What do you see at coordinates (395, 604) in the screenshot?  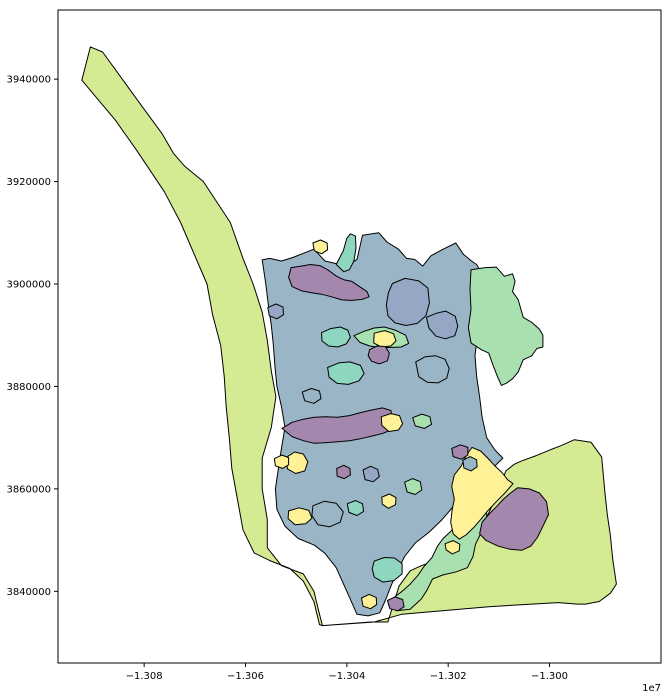 I see `region-south-purple` at bounding box center [395, 604].